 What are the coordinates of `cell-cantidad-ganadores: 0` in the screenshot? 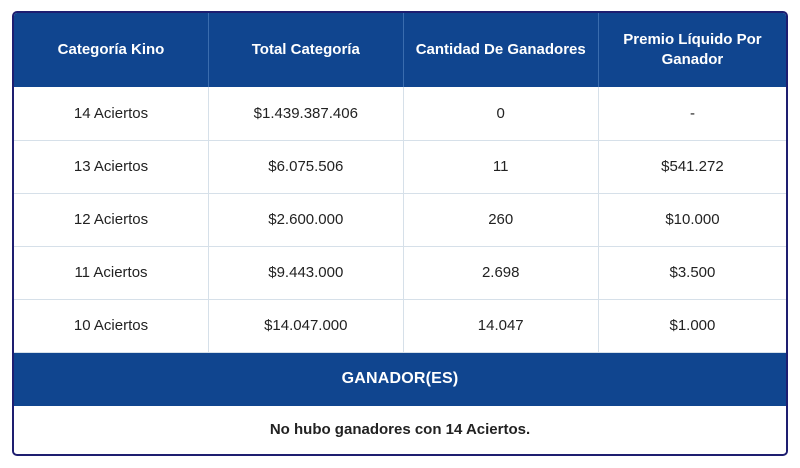 It's located at (501, 113).